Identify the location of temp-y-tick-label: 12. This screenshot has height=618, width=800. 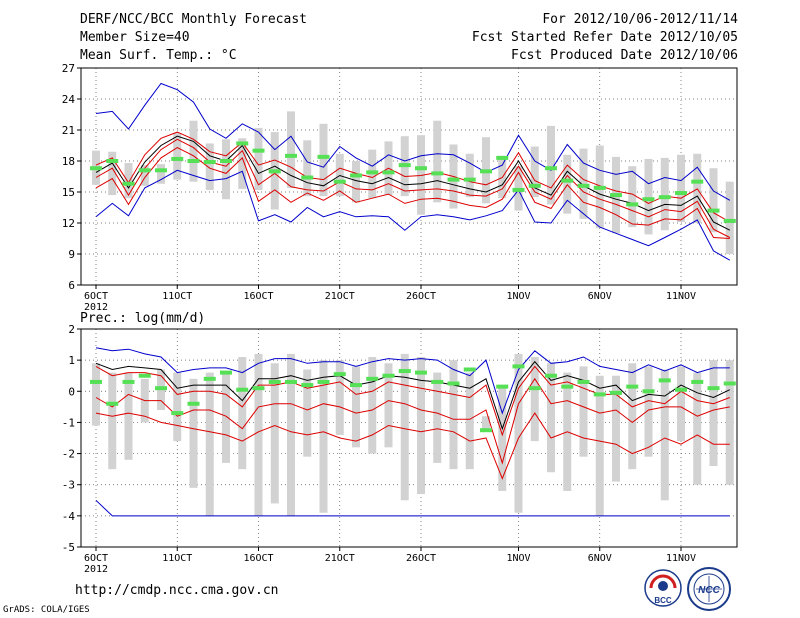
(68, 223).